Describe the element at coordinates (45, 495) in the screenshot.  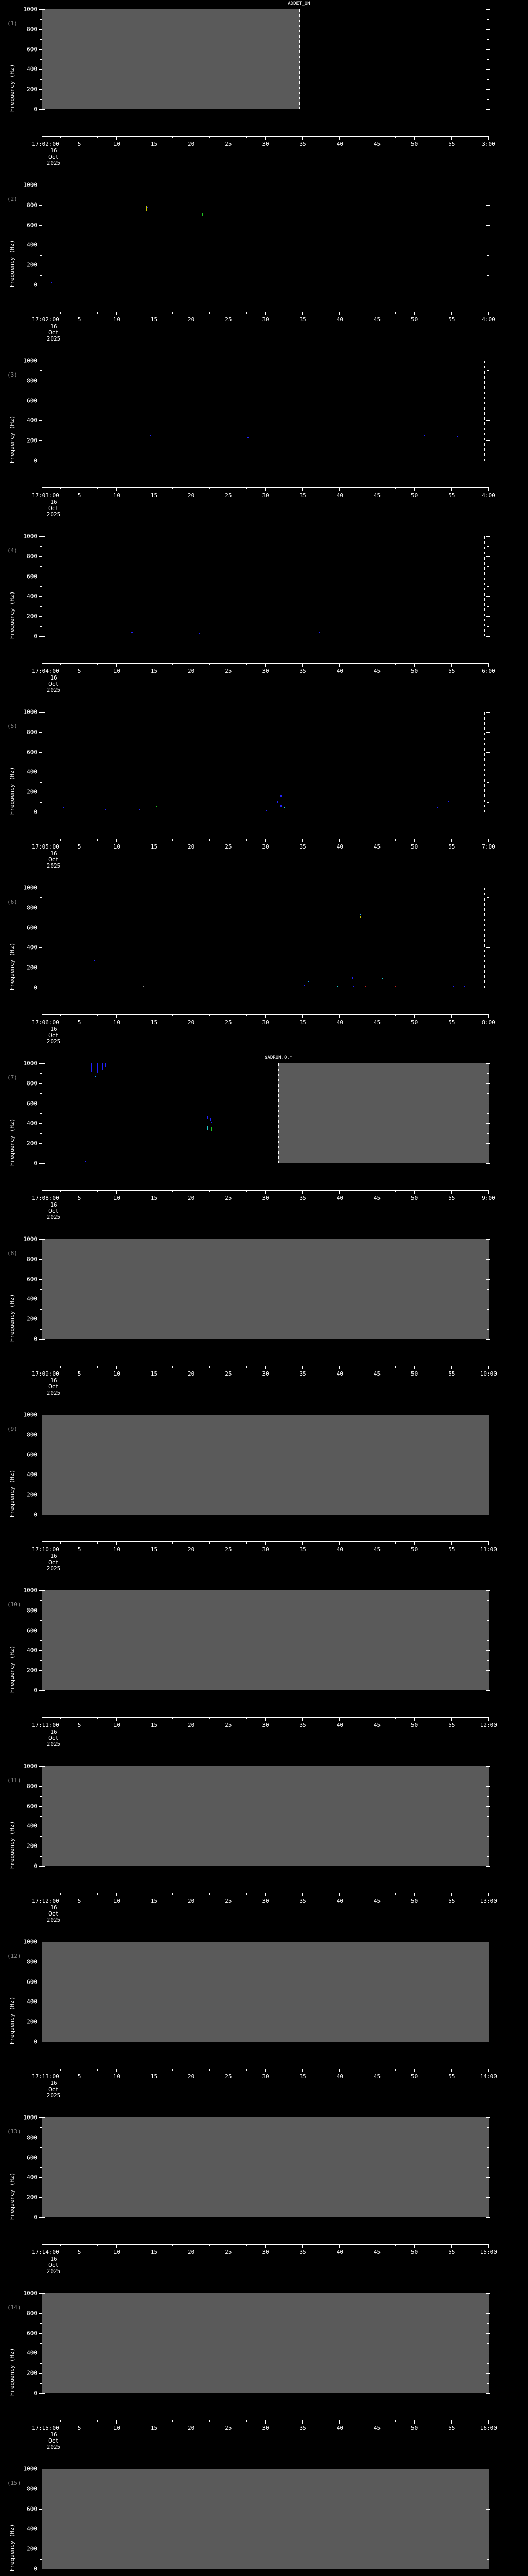
I see `x-tick-label-start: 17:03:00` at that location.